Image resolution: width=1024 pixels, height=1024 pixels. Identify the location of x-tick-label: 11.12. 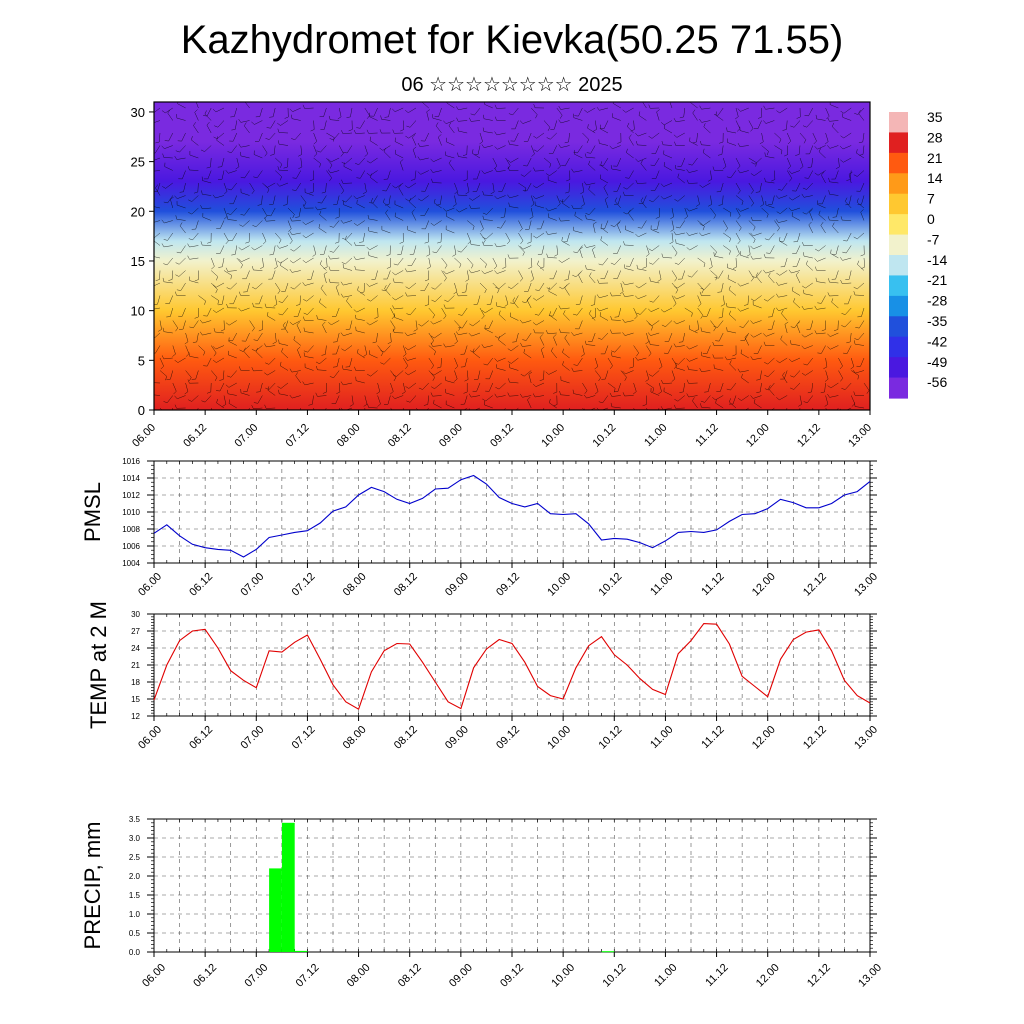
(716, 975).